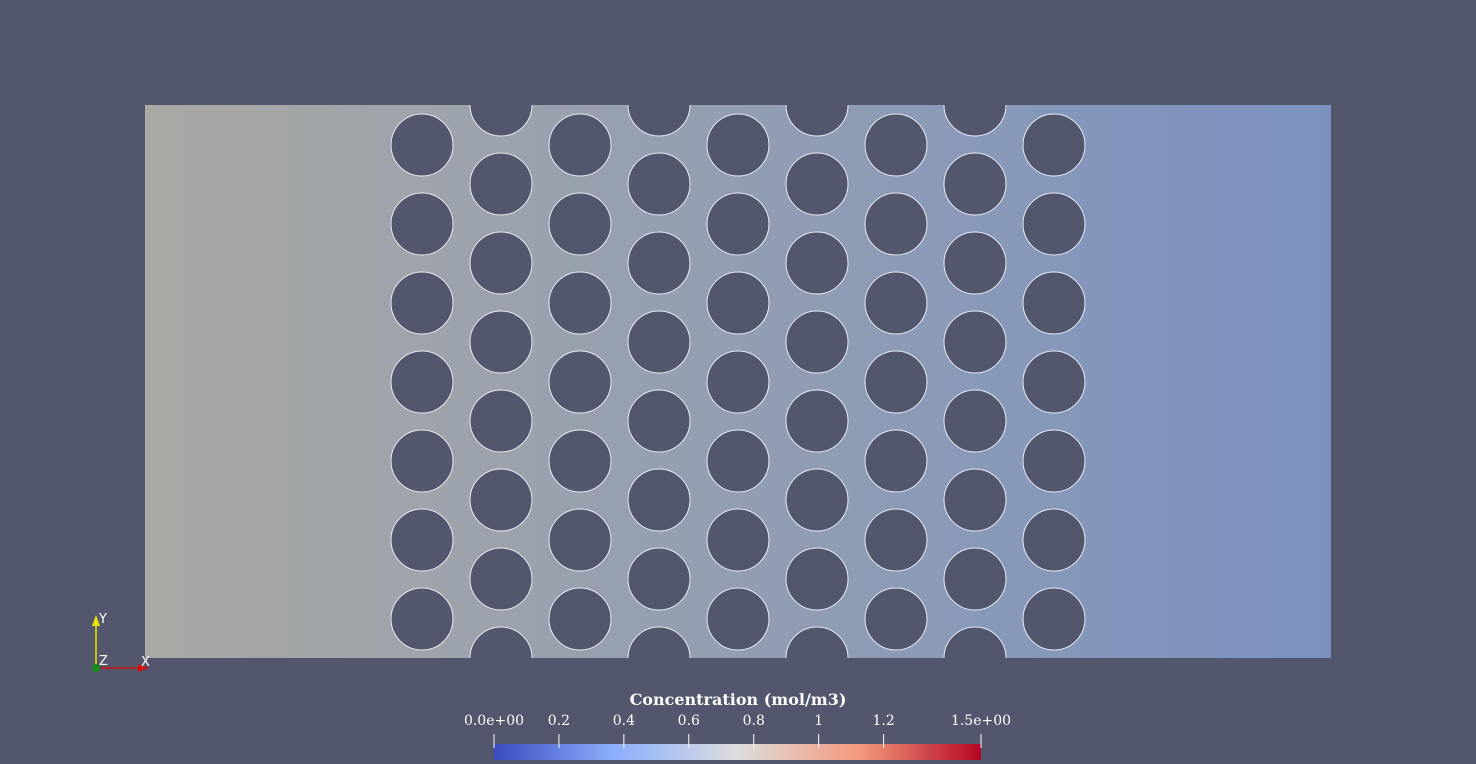 This screenshot has width=1476, height=764. Describe the element at coordinates (120, 643) in the screenshot. I see `orientation-axes` at that location.